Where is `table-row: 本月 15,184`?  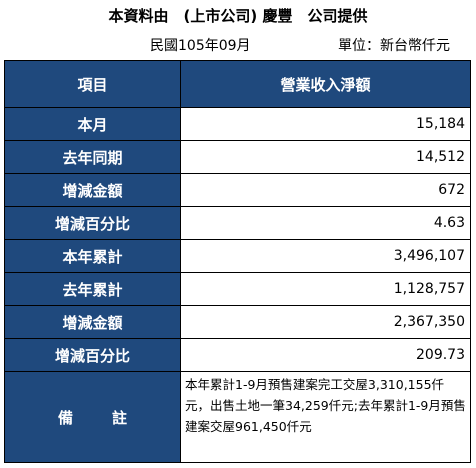 table-row: 本月 15,184 is located at coordinates (237, 124).